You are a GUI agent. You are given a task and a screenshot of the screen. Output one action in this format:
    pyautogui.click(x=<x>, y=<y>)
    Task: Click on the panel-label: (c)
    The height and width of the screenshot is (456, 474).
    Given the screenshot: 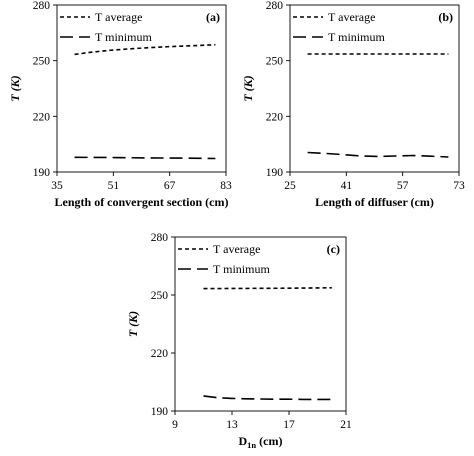 What is the action you would take?
    pyautogui.click(x=333, y=249)
    